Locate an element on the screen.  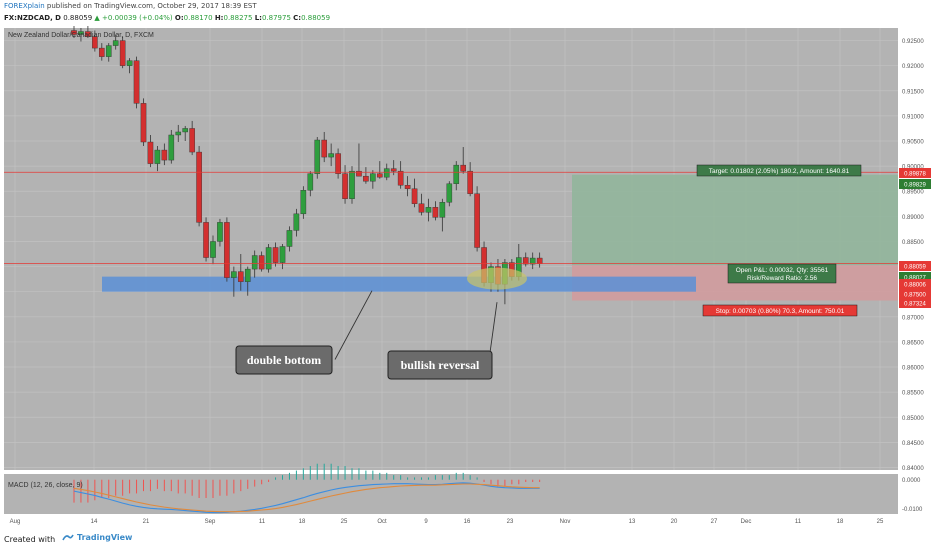
author-link: FOREXplain is located at coordinates (24, 6).